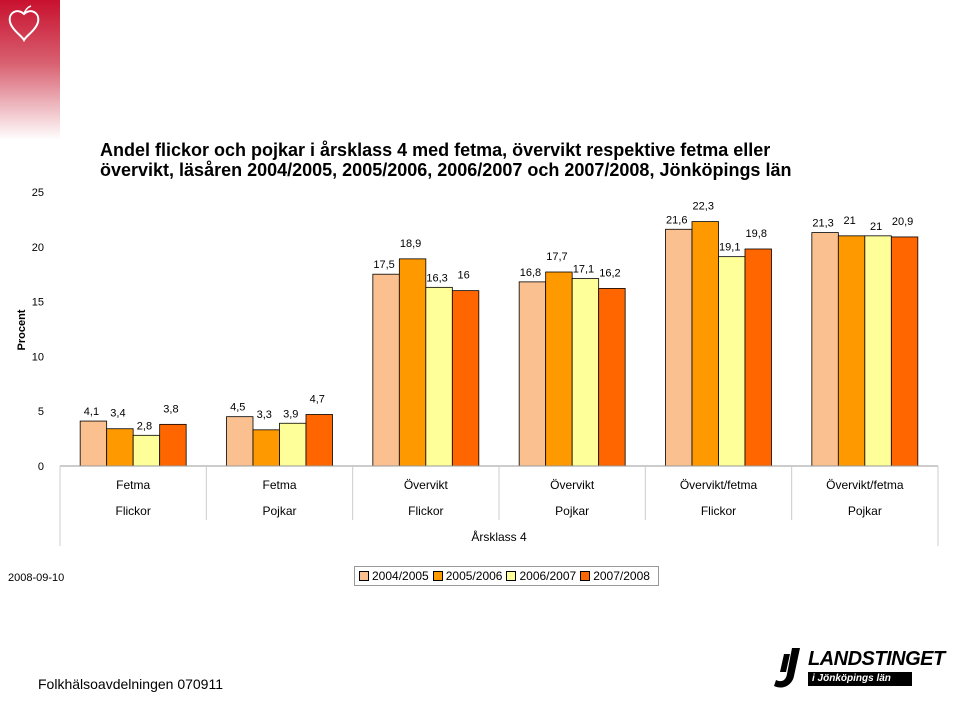 This screenshot has height=716, width=960. I want to click on legend-item: 2004/2005, so click(394, 576).